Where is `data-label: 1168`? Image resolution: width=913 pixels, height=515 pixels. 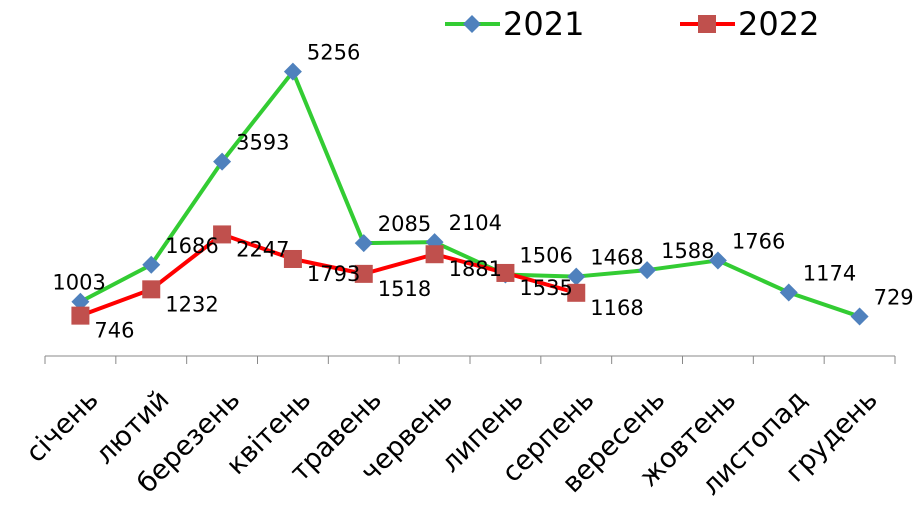 data-label: 1168 is located at coordinates (616, 308).